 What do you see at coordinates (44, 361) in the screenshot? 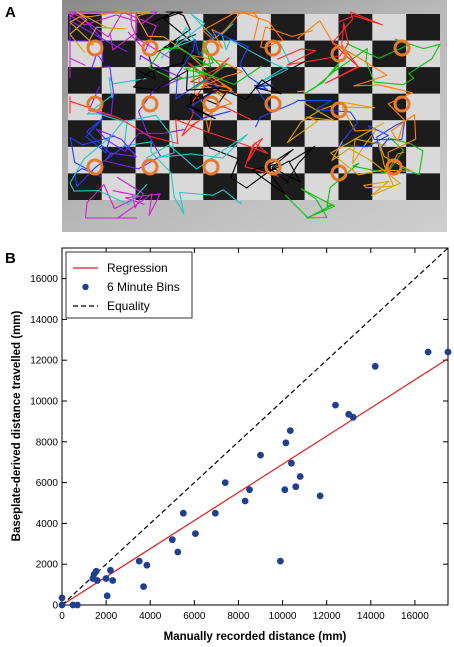
I see `y-tick-label: 12000` at bounding box center [44, 361].